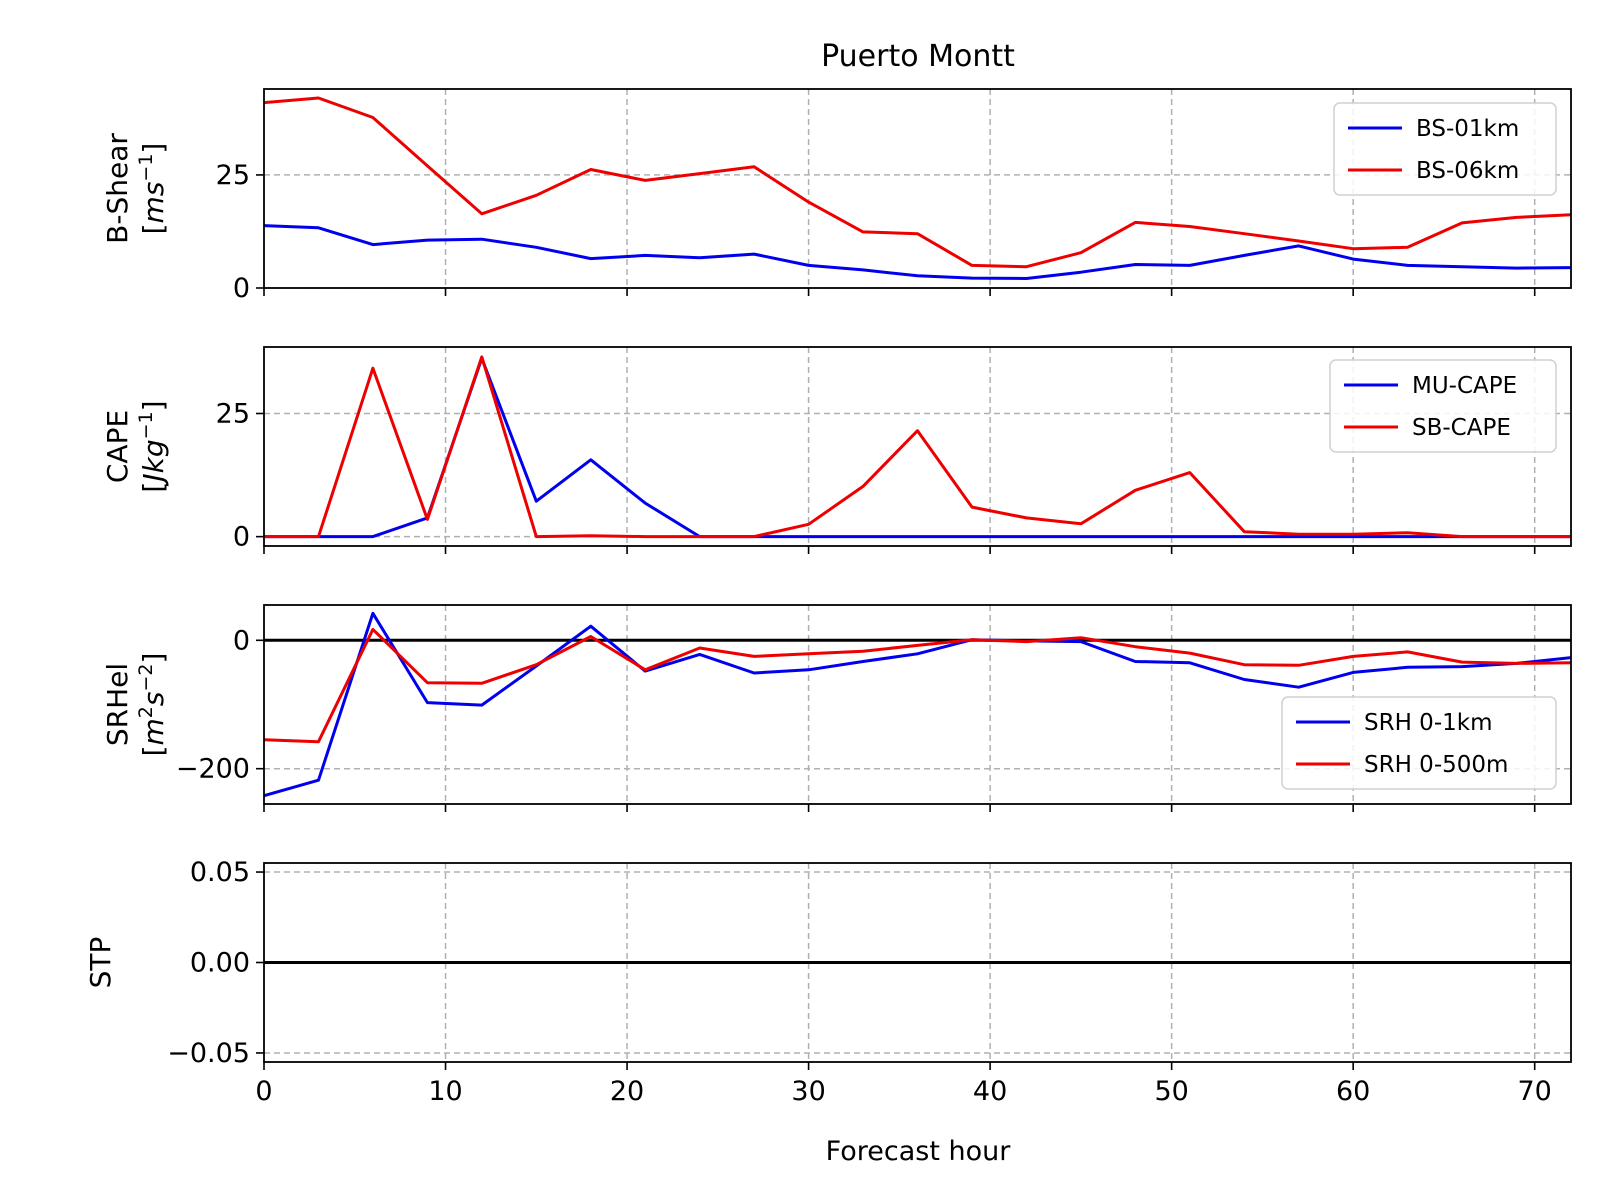  Describe the element at coordinates (918, 56) in the screenshot. I see `chart-title: Puerto Montt` at that location.